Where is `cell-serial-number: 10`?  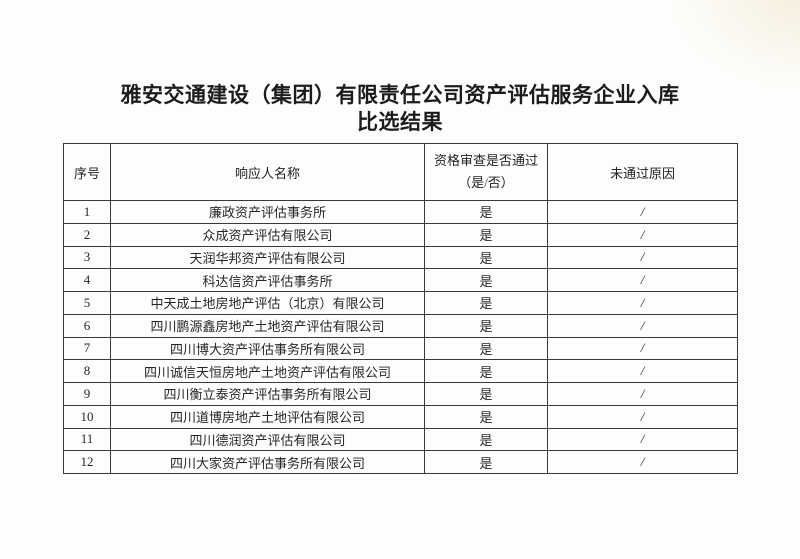
cell-serial-number: 10 is located at coordinates (87, 416).